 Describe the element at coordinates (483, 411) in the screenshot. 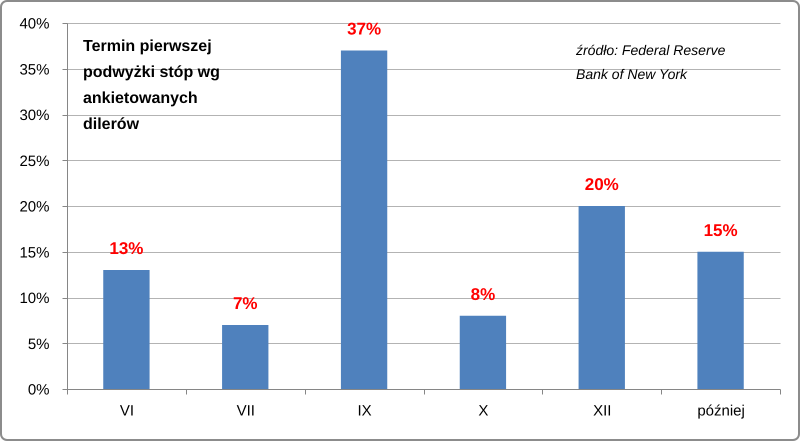

I see `x-tick-label: X` at that location.